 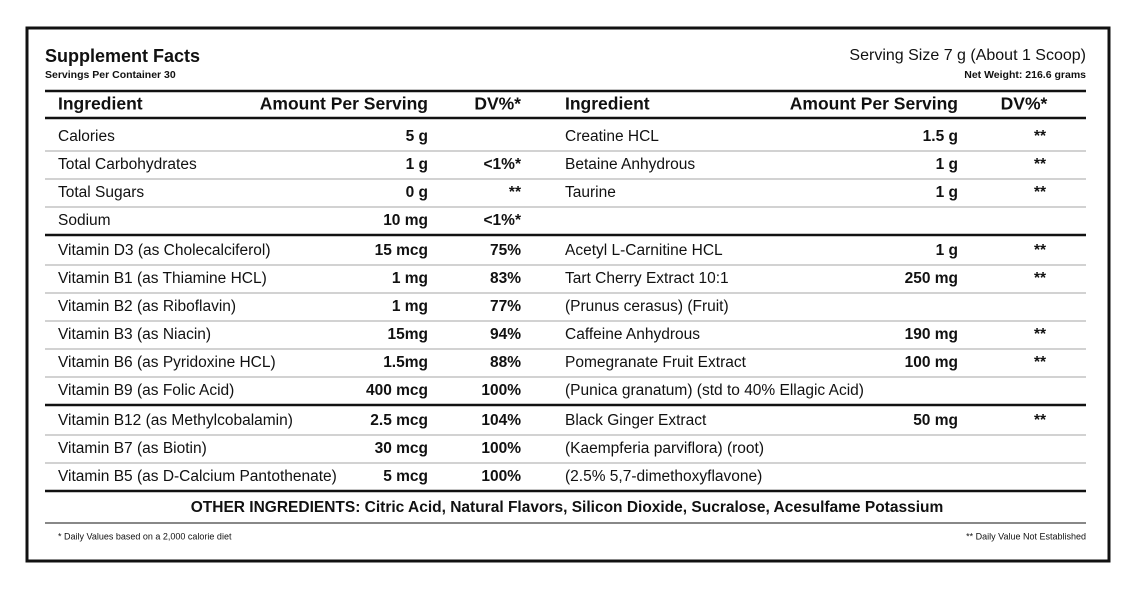 I want to click on ingredient: Vitamin D3 (as Cholecalciferol), so click(x=164, y=250).